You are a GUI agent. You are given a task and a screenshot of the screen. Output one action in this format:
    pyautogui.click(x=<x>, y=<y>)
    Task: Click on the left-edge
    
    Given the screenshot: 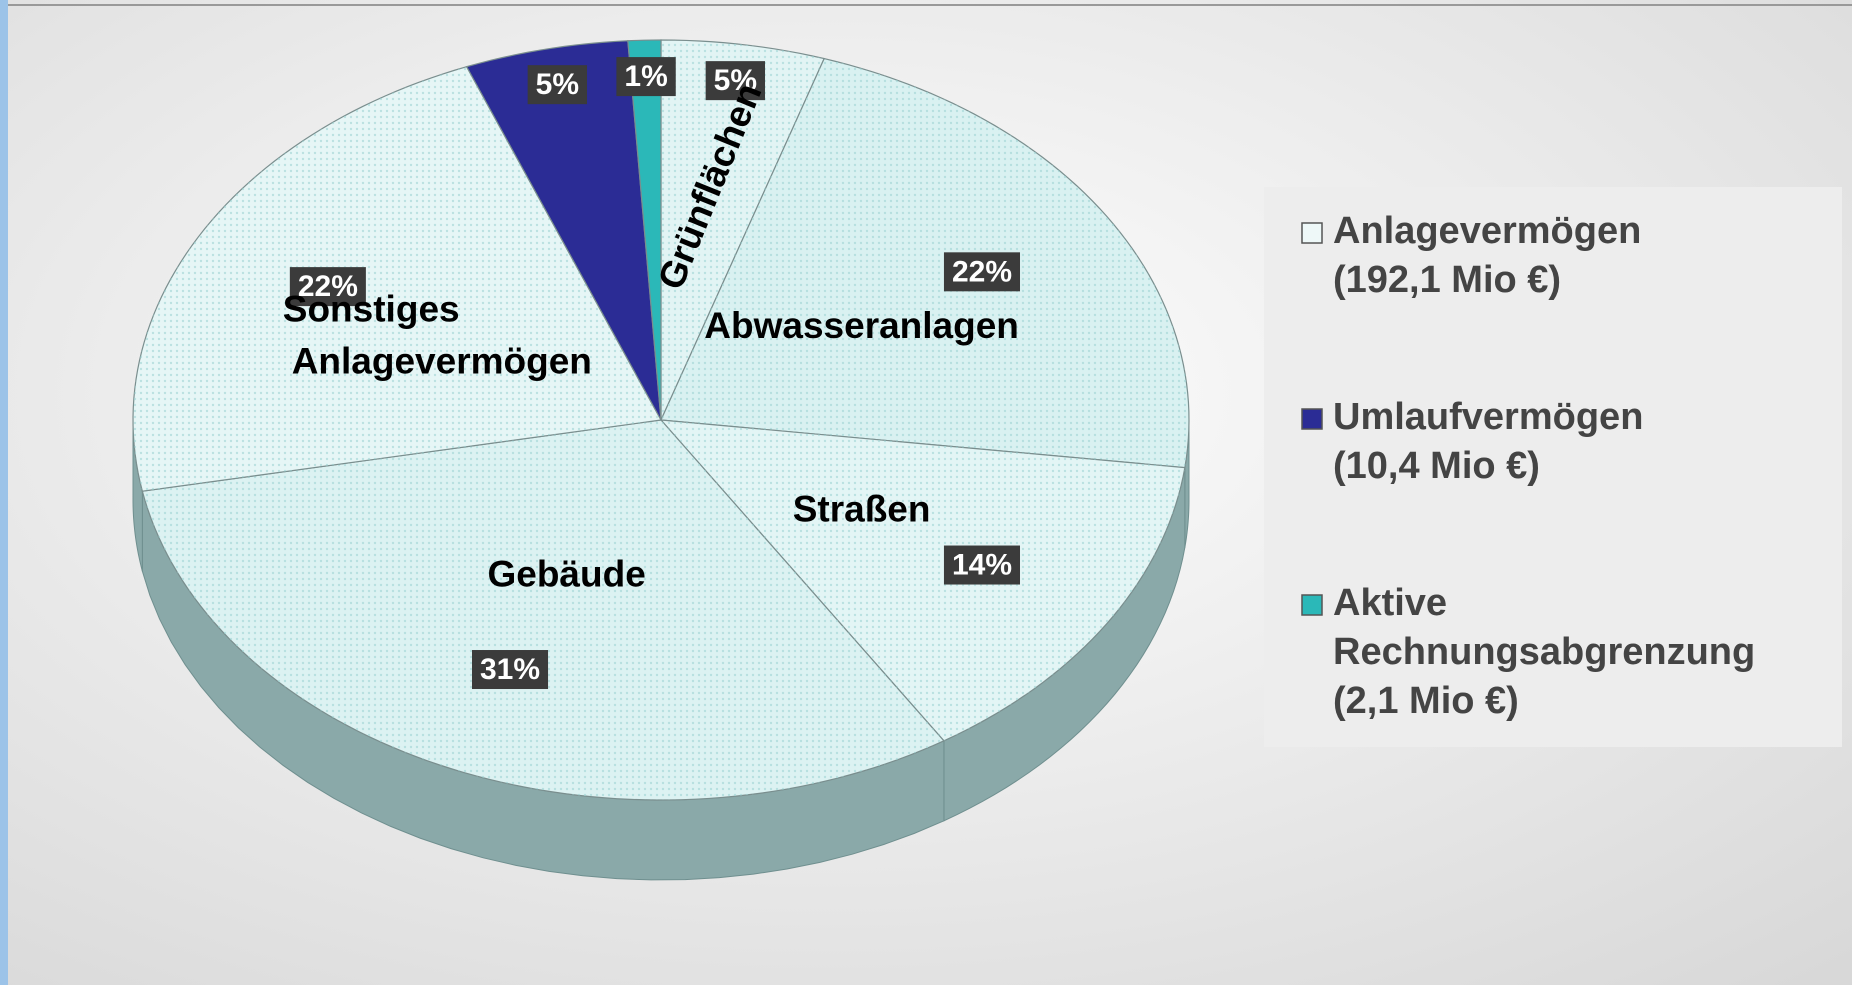 What is the action you would take?
    pyautogui.click(x=4, y=492)
    